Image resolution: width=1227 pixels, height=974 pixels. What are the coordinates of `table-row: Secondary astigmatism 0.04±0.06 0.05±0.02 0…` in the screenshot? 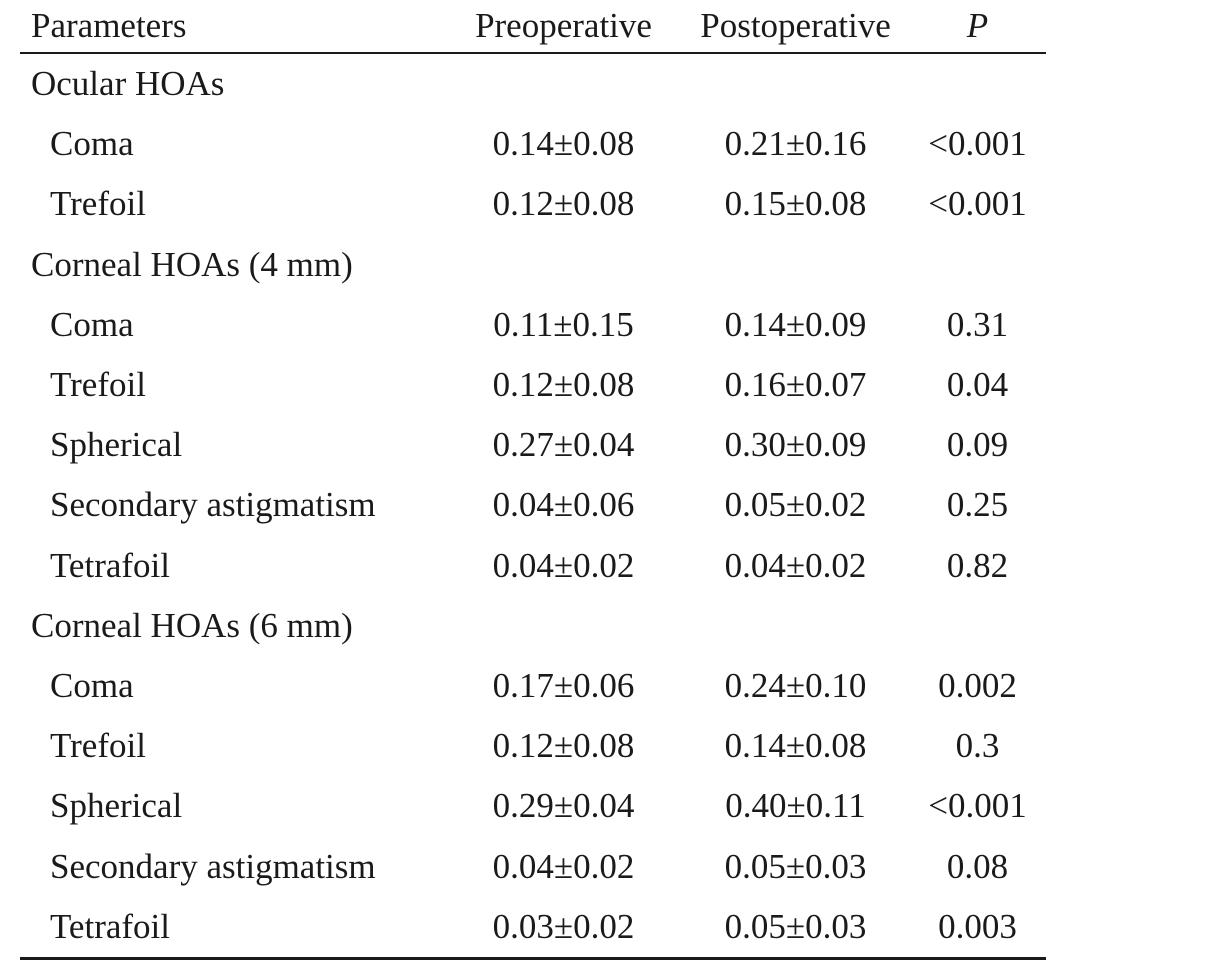 It's located at (533, 505).